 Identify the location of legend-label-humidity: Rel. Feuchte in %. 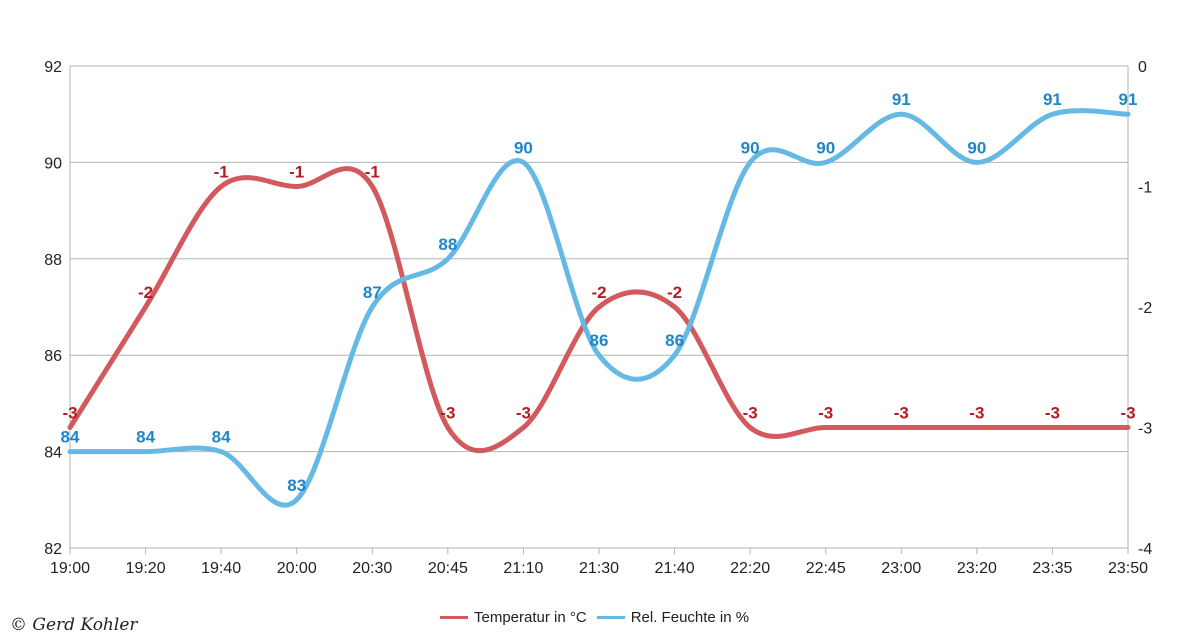
(690, 617).